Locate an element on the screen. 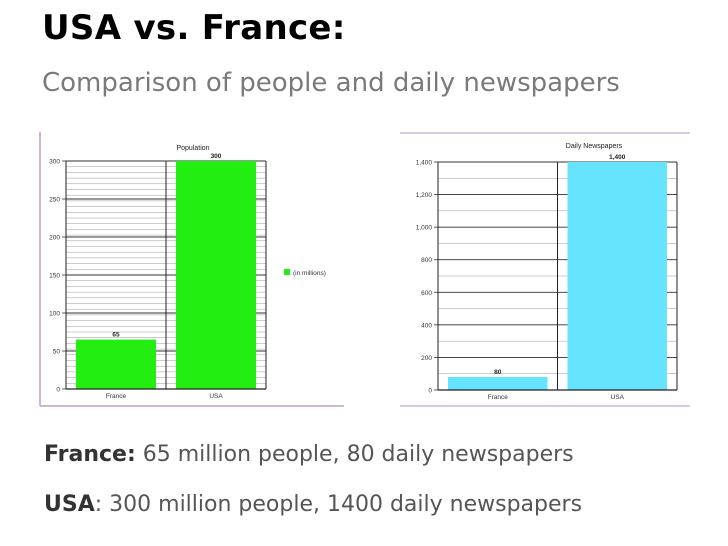 The image size is (728, 546). population-bar-france is located at coordinates (116, 364).